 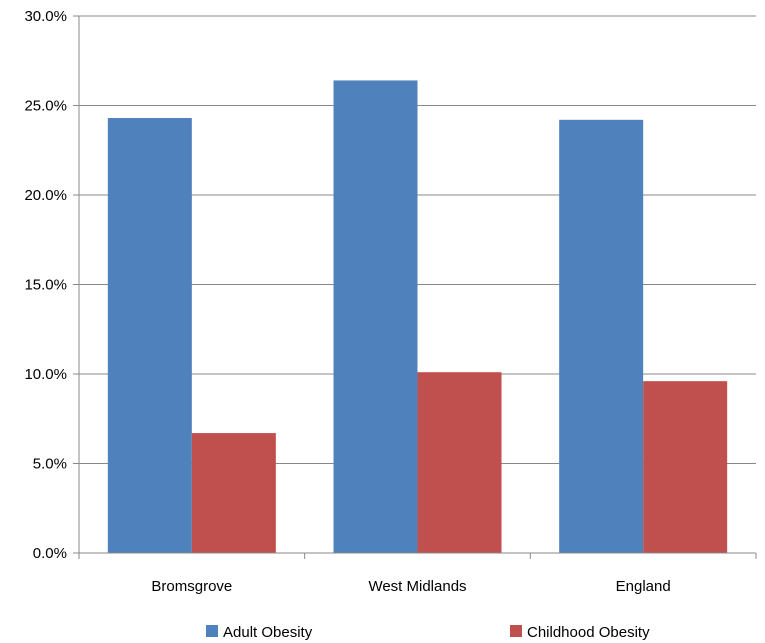 I want to click on x-category-label: Bromsgrove, so click(x=191, y=586).